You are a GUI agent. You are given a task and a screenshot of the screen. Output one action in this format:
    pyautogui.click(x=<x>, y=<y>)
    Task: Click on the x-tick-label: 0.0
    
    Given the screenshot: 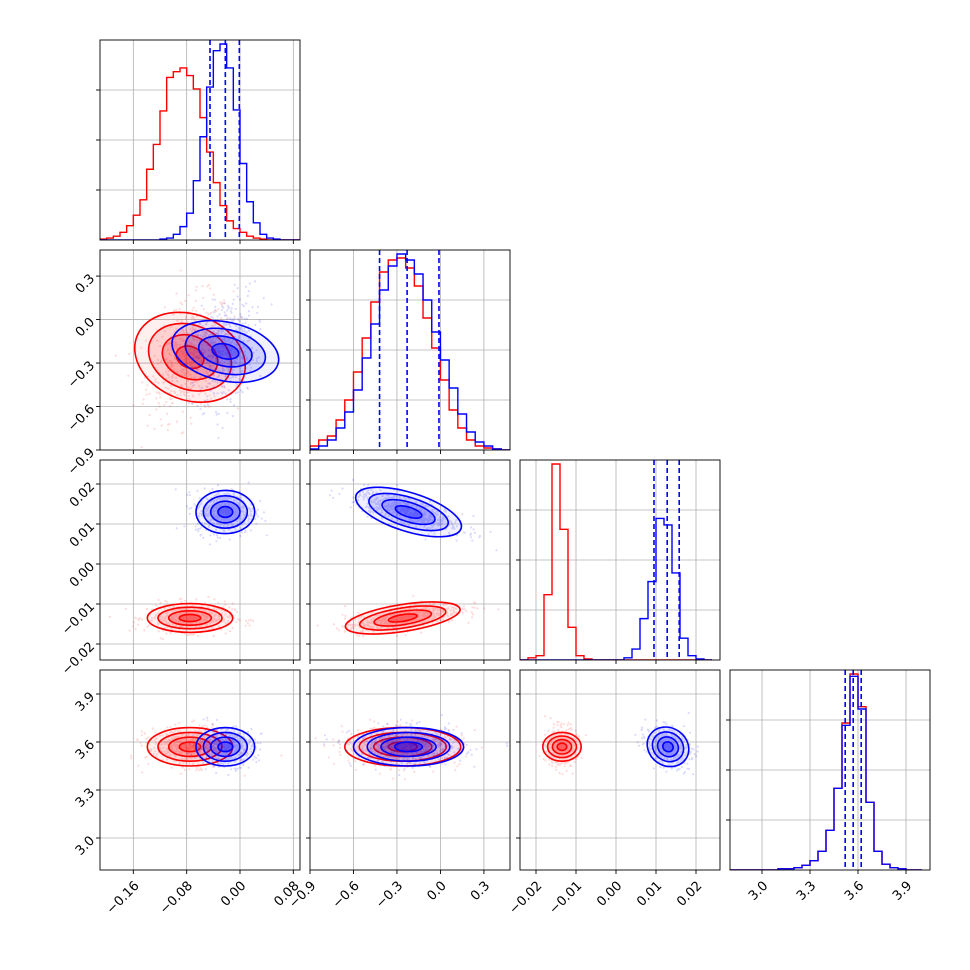 What is the action you would take?
    pyautogui.click(x=436, y=891)
    